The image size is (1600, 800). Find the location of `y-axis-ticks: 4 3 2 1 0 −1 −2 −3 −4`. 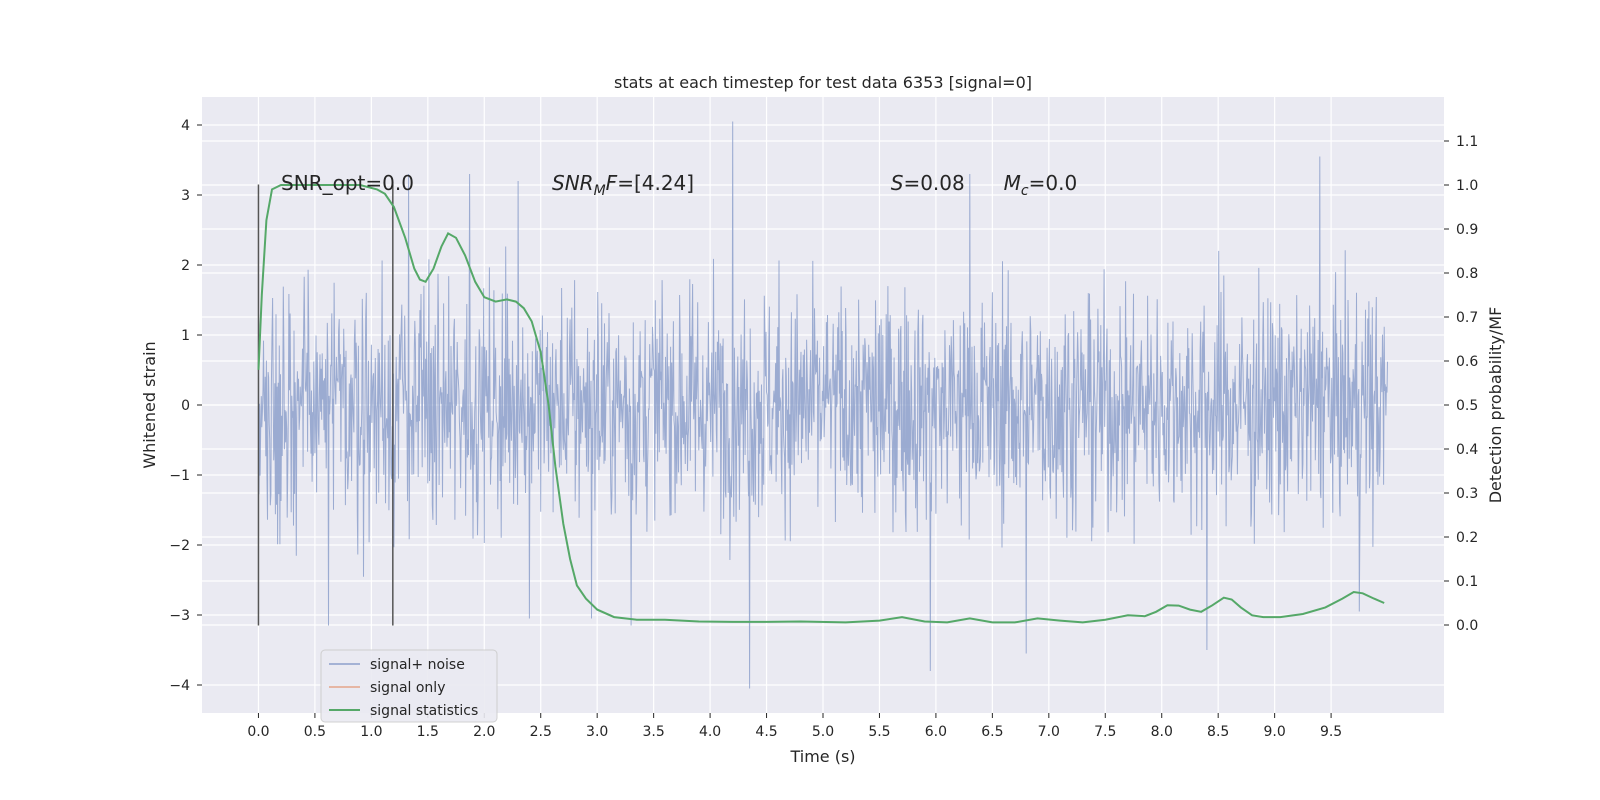

y-axis-ticks: 4 3 2 1 0 −1 −2 −3 −4 is located at coordinates (185, 406).